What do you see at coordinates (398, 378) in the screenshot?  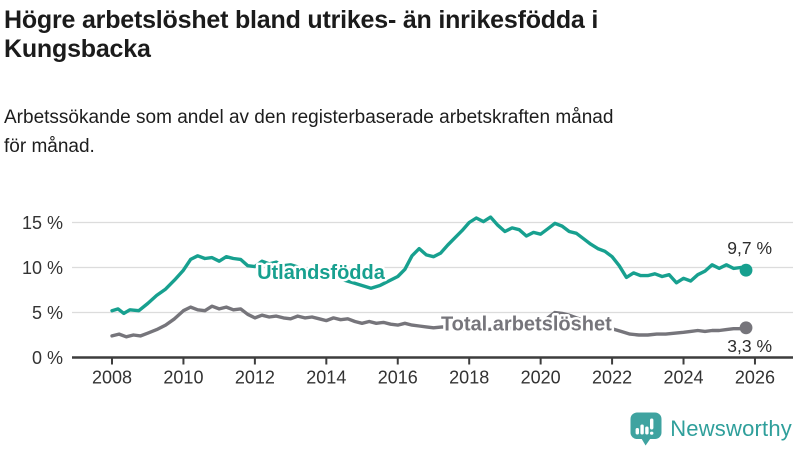 I see `x-axis-label: 2016` at bounding box center [398, 378].